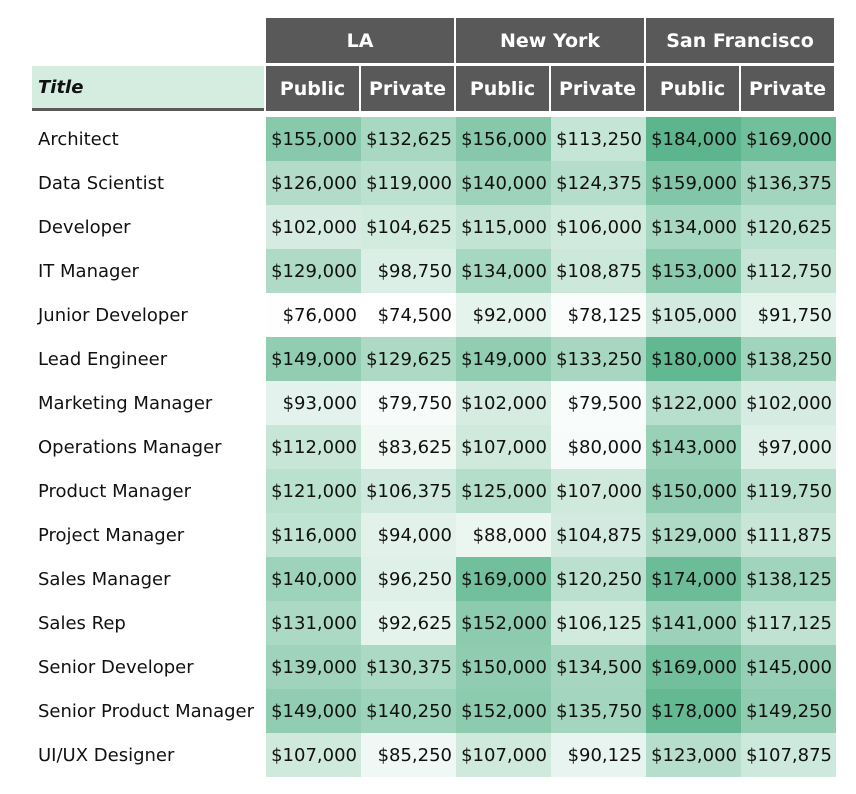  What do you see at coordinates (598, 623) in the screenshot?
I see `heatmap-cell: $106,125` at bounding box center [598, 623].